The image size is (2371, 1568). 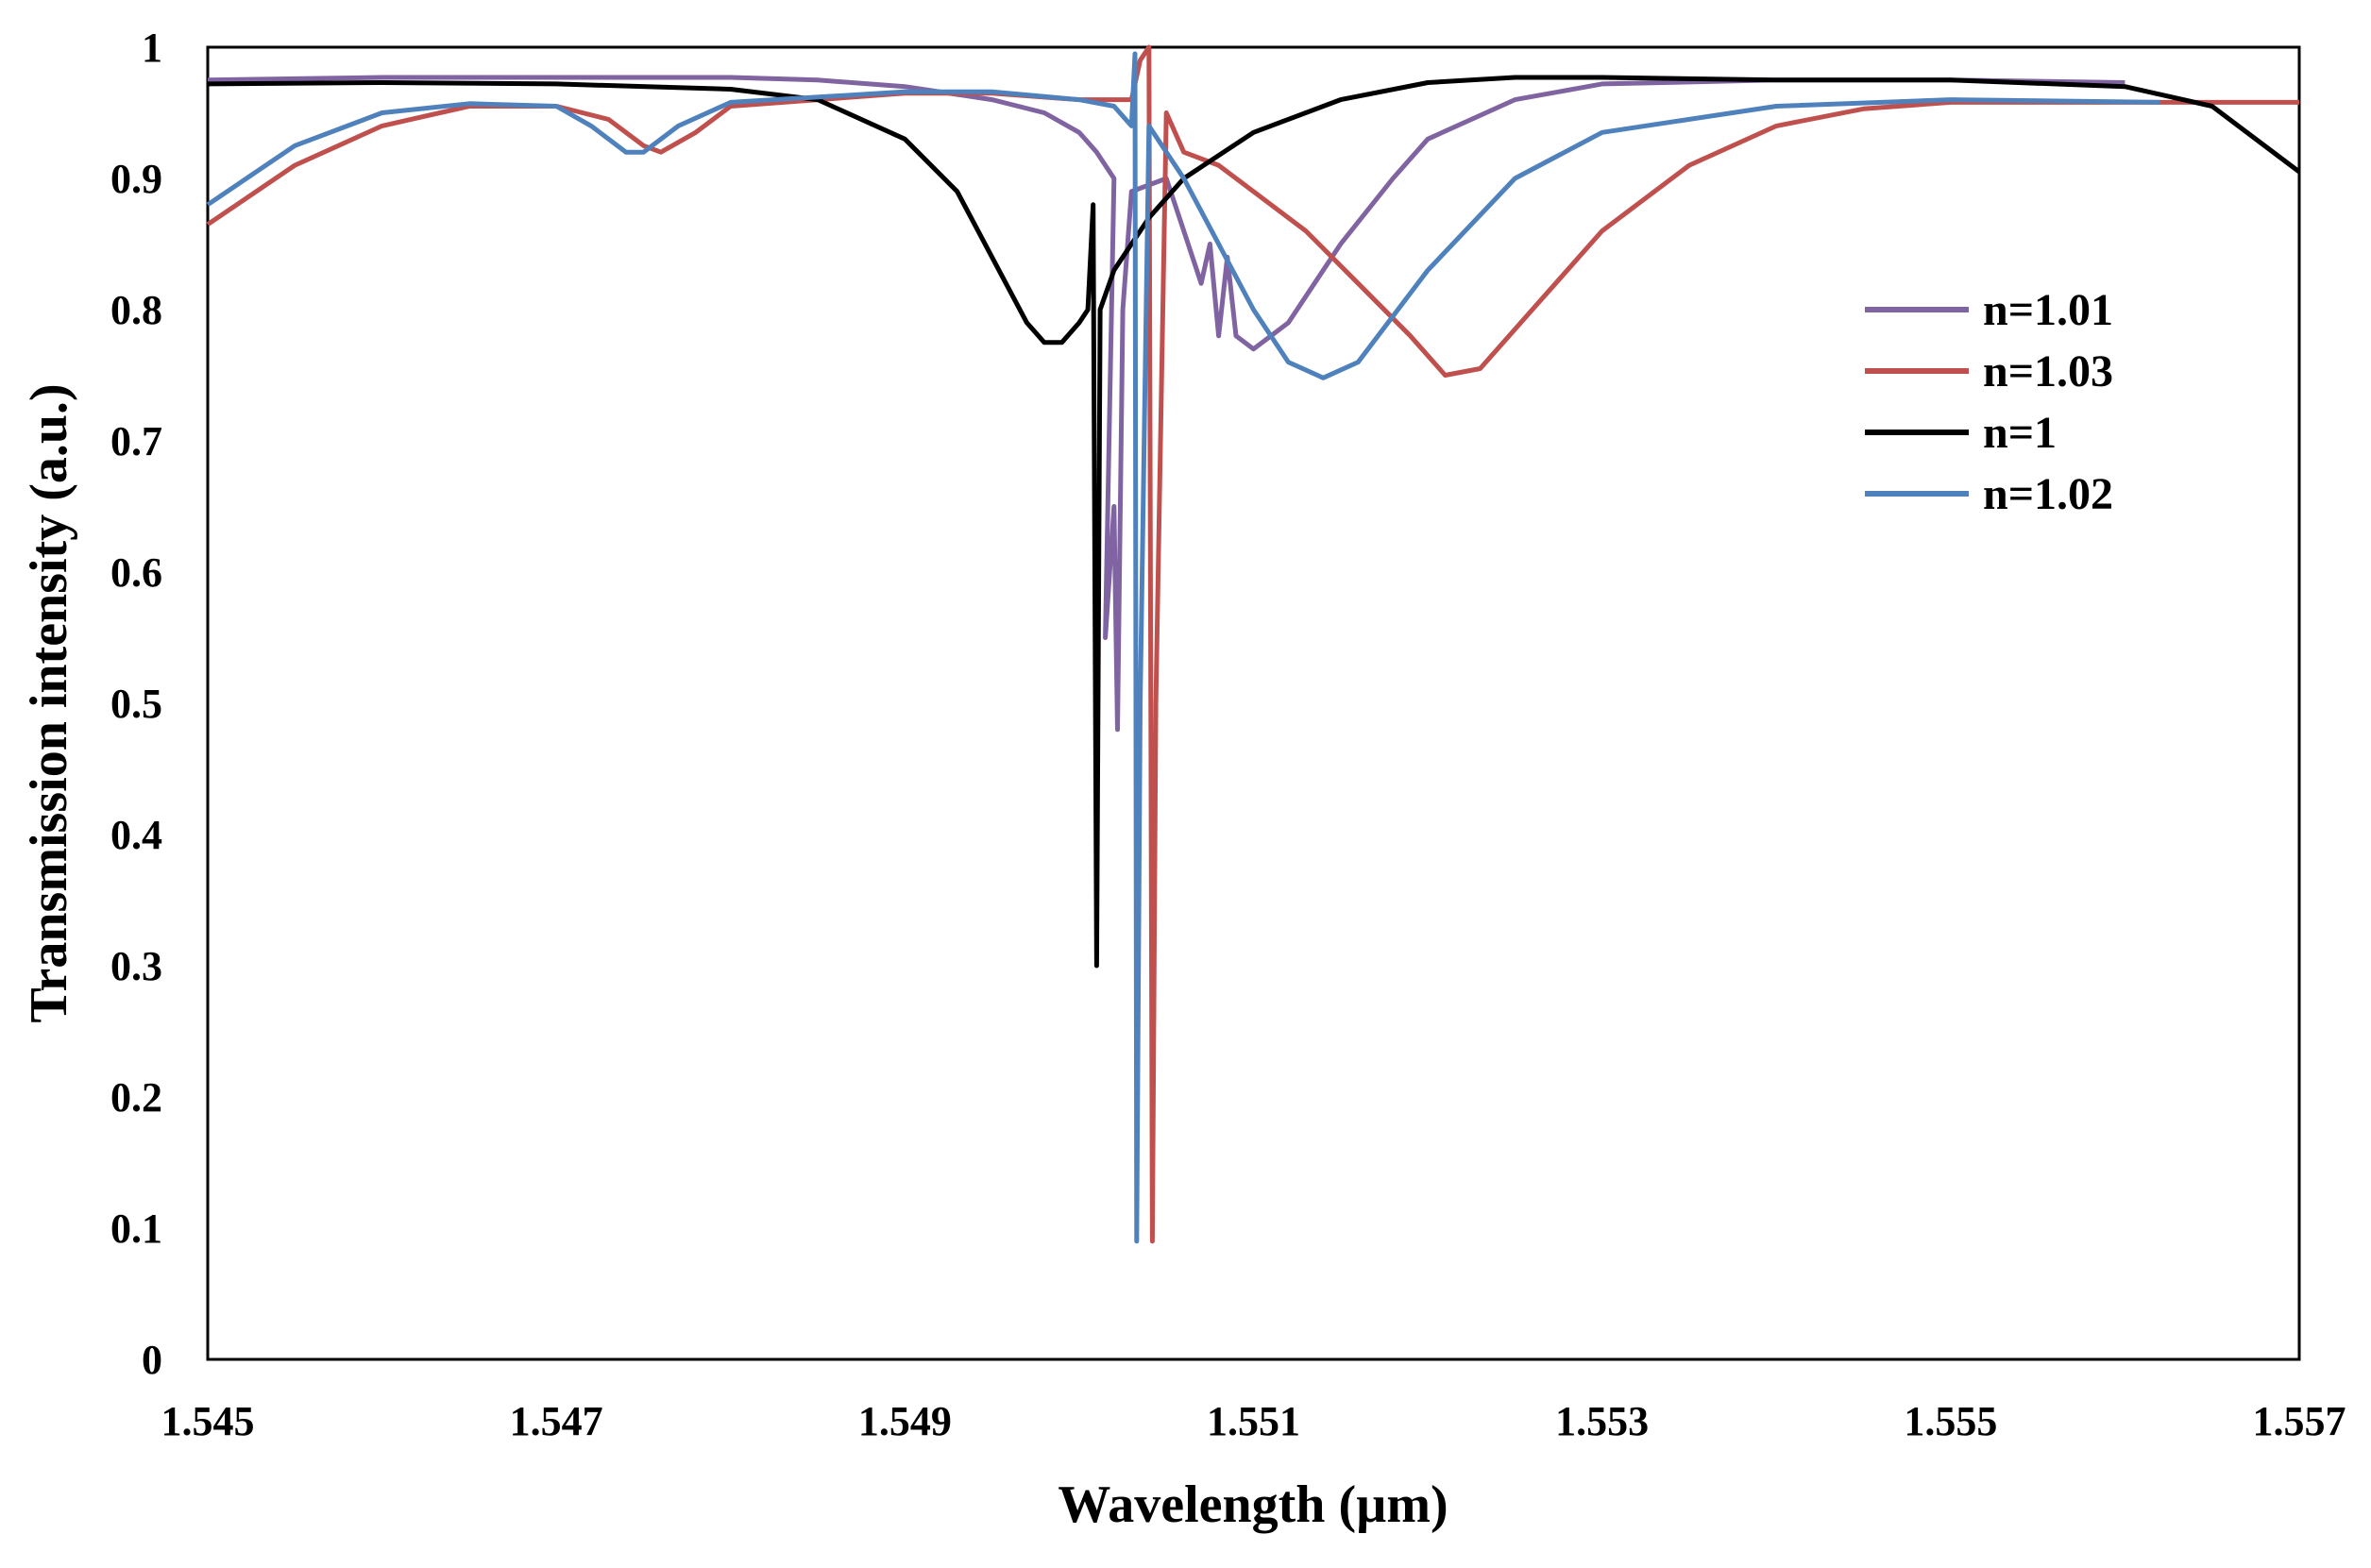 I want to click on x-axis: 1.545 1.547 1.549 1.551 1.553 1.555 1.557, so click(x=1253, y=1421).